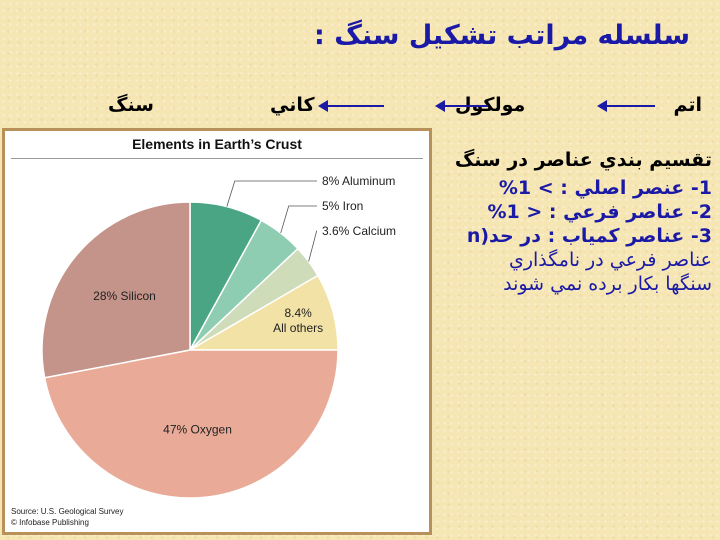 This screenshot has width=720, height=540. I want to click on chart-title-divider, so click(217, 158).